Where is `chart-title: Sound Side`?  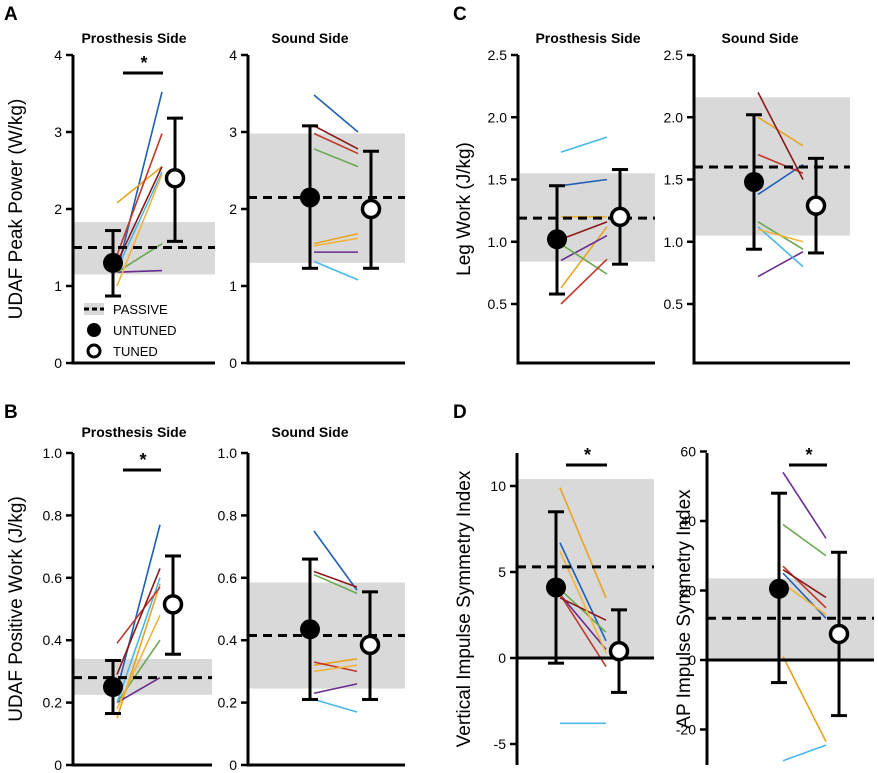 chart-title: Sound Side is located at coordinates (310, 38).